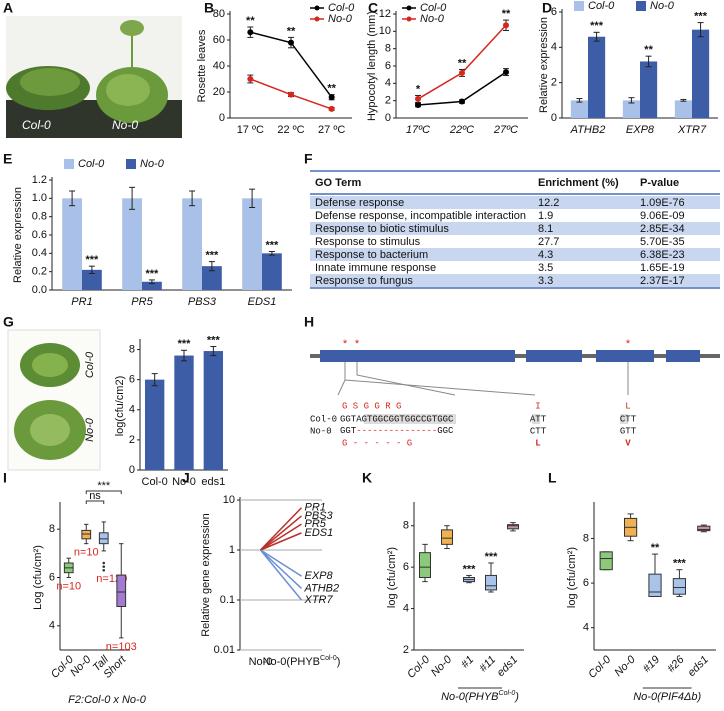 The height and width of the screenshot is (711, 724). Describe the element at coordinates (640, 130) in the screenshot. I see `x-tick-label: EXP8` at that location.